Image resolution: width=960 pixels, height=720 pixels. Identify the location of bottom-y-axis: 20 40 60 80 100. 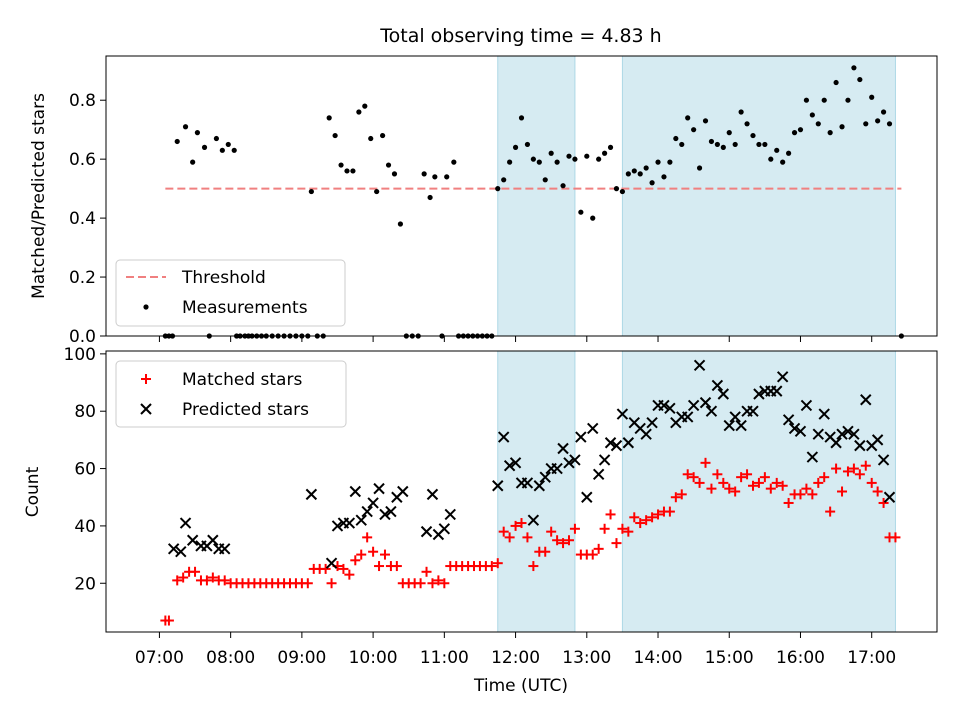
(85, 469).